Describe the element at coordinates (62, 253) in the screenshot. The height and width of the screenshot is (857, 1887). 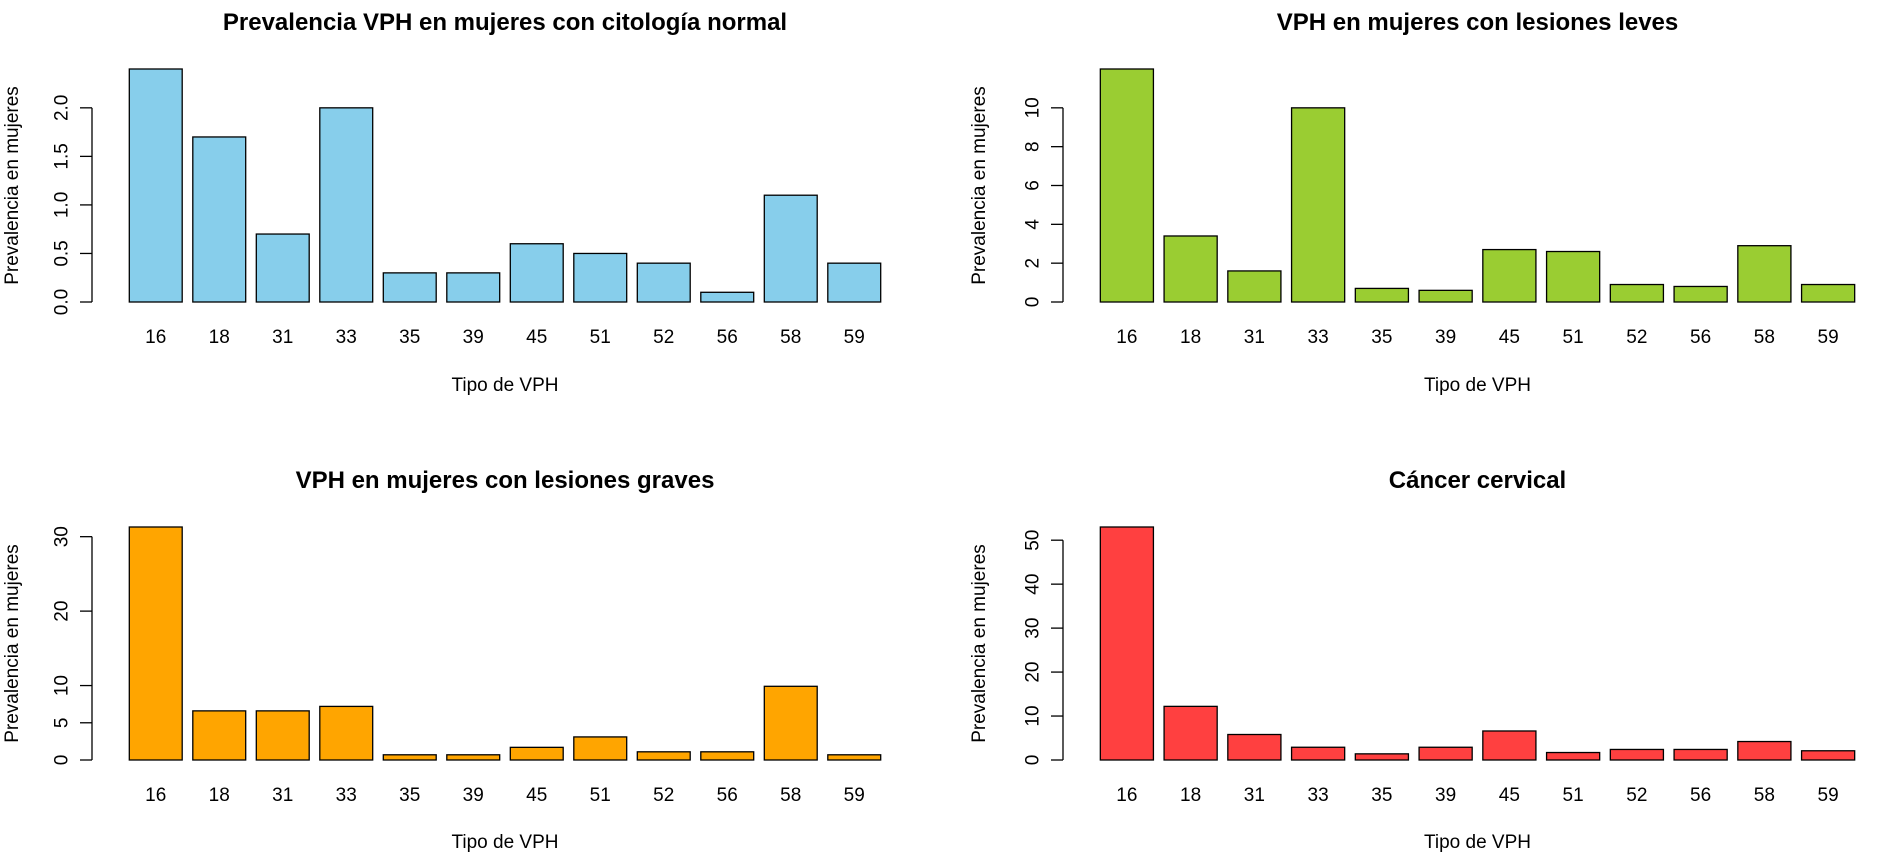
I see `y-tick-label: 0.5` at that location.